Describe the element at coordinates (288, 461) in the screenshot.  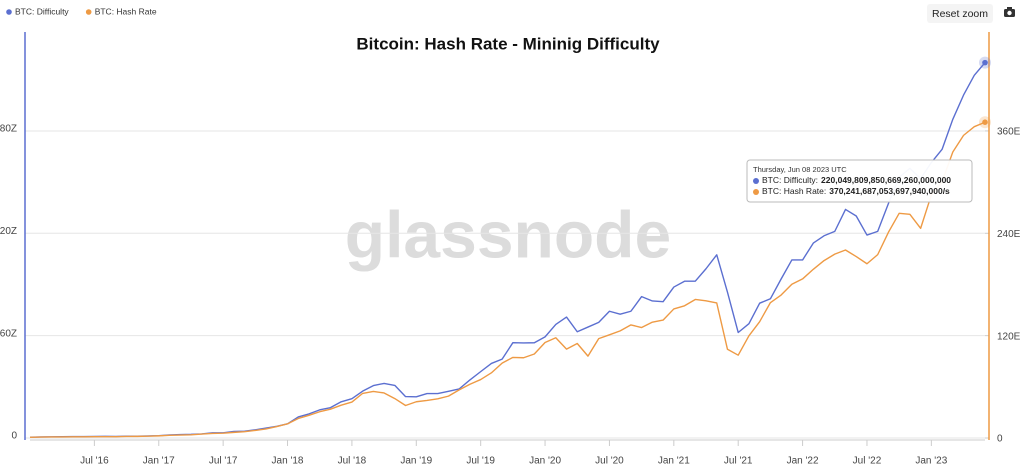
I see `x-tick-label: Jan '18` at that location.